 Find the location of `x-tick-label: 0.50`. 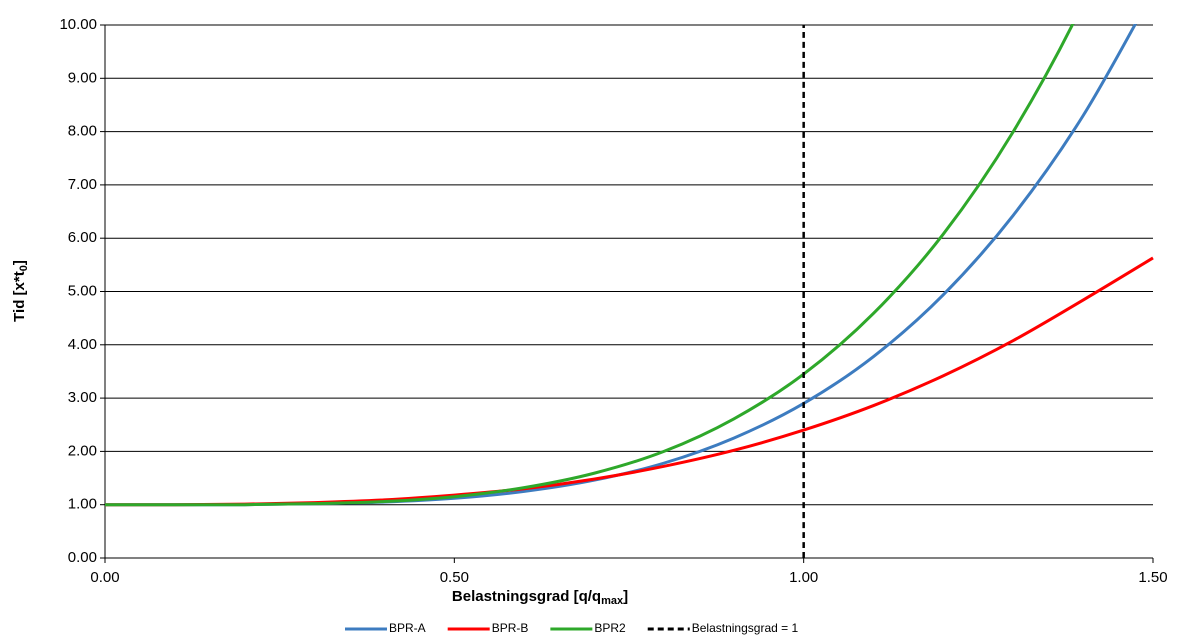

x-tick-label: 0.50 is located at coordinates (454, 577).